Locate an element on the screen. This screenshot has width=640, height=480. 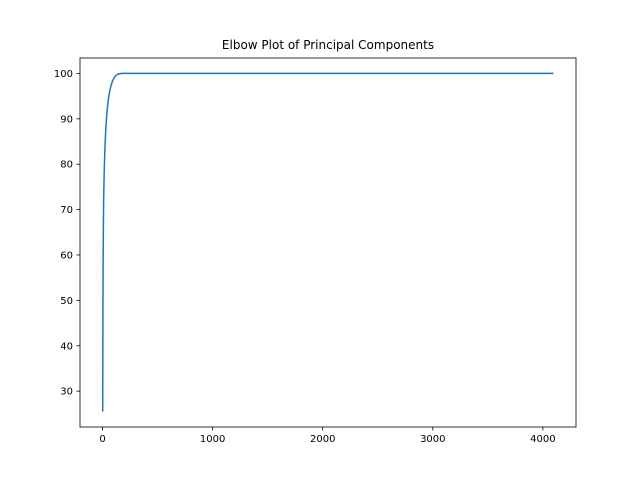
chart-title: Elbow Plot of Principal Components is located at coordinates (328, 45).